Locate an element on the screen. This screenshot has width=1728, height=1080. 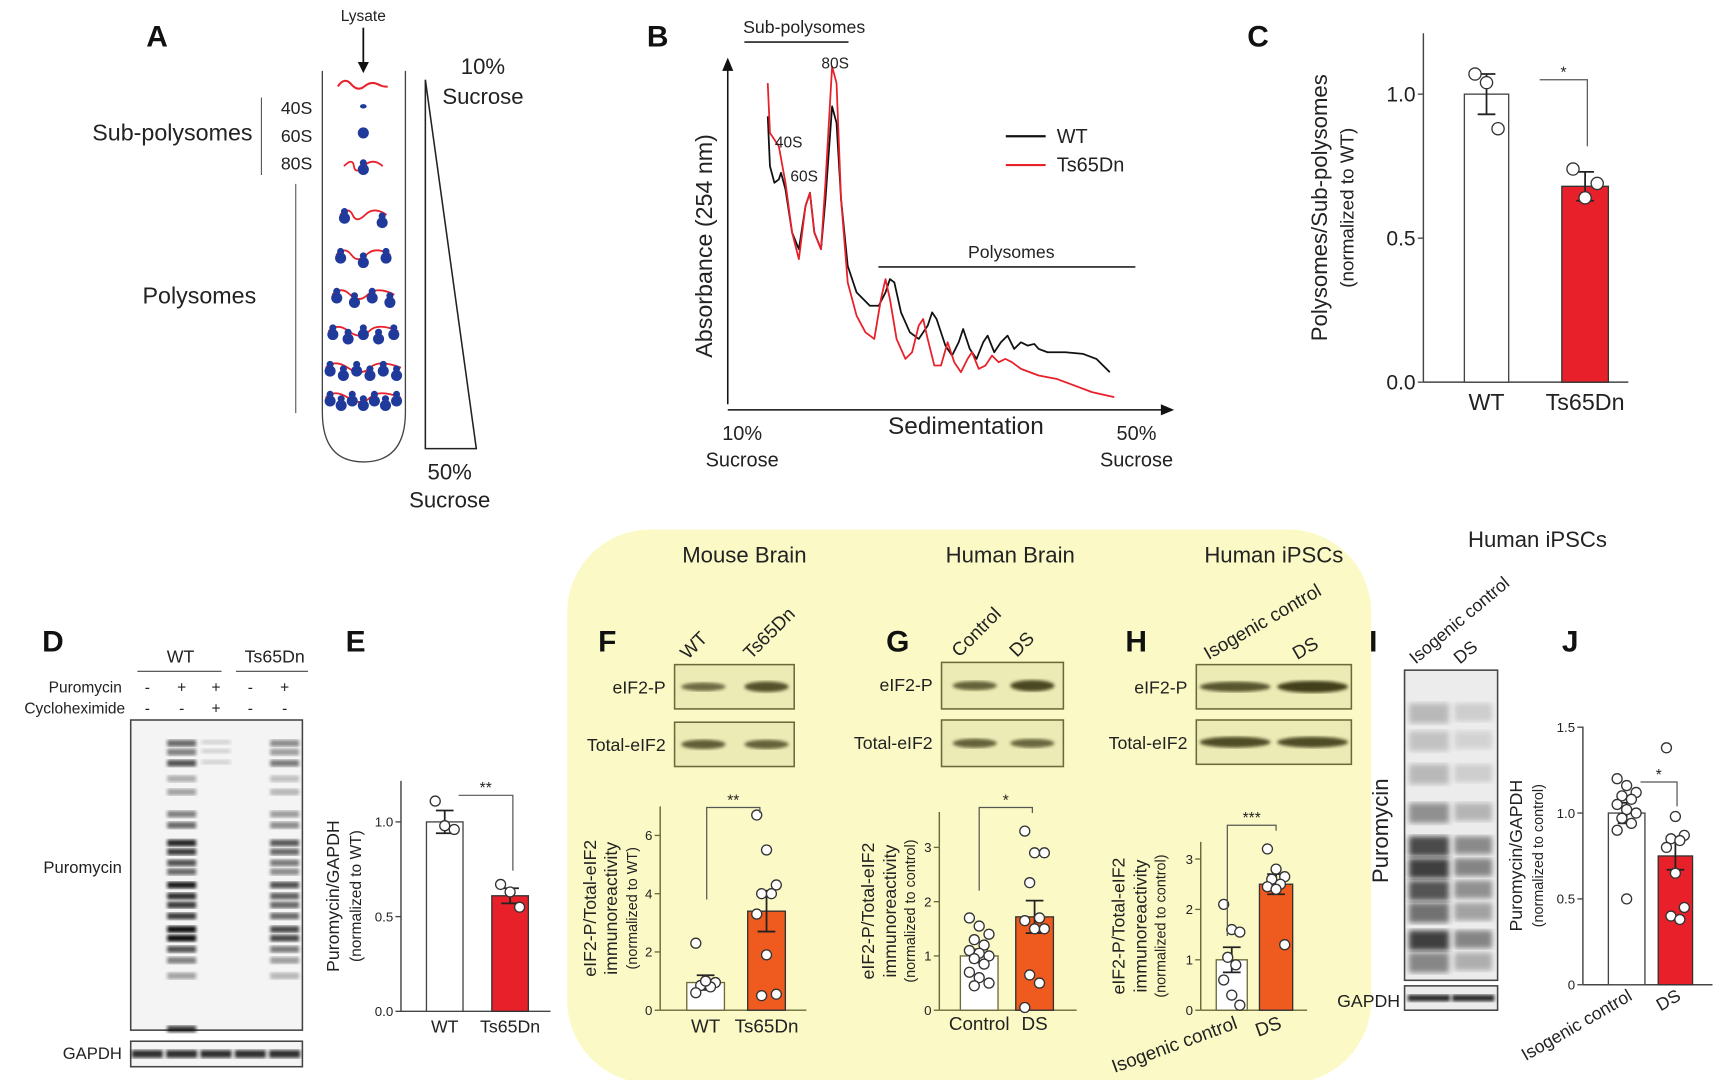
panel-letter-f: F is located at coordinates (607, 641).